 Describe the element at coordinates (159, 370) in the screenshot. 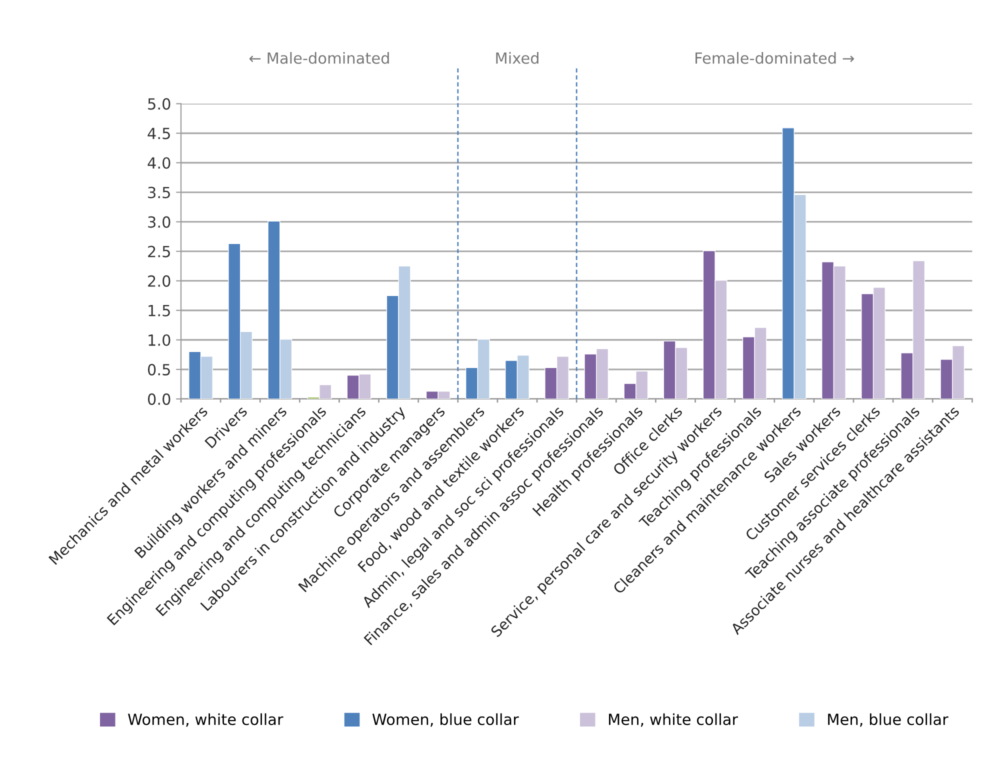

I see `y-tick-label: 0.5` at that location.